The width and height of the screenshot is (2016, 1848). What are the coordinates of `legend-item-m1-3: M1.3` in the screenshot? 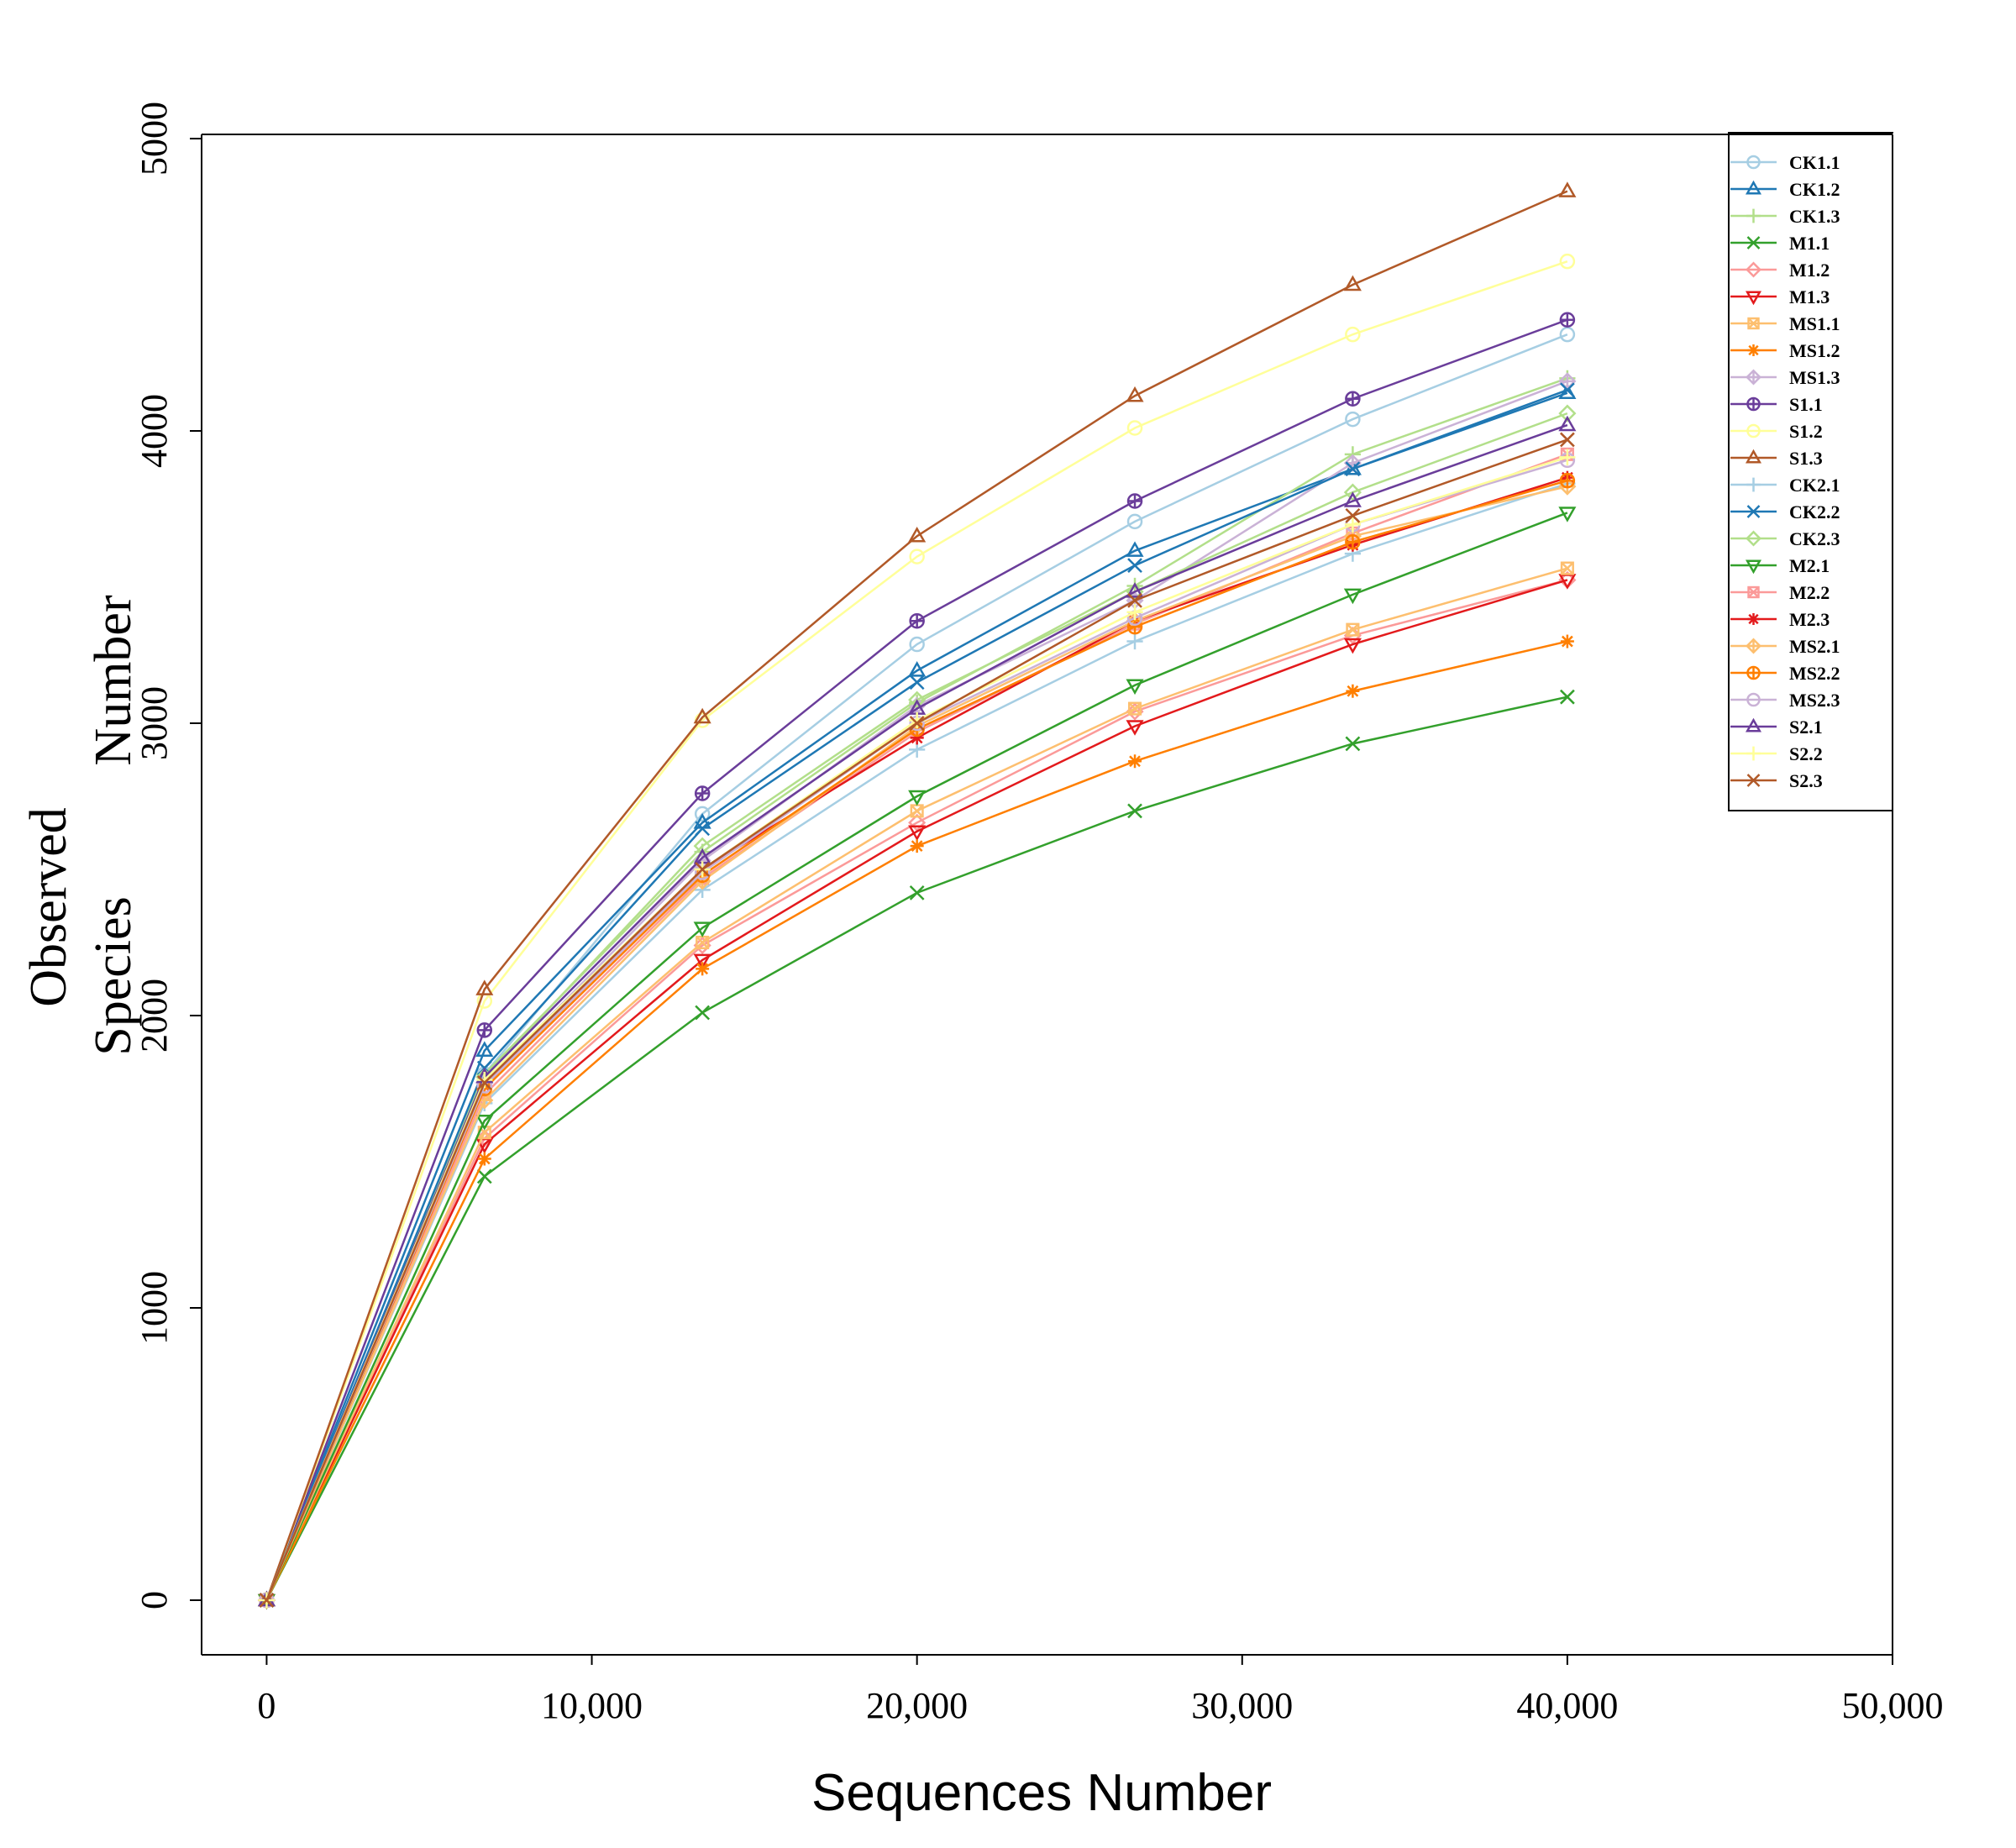 It's located at (1780, 296).